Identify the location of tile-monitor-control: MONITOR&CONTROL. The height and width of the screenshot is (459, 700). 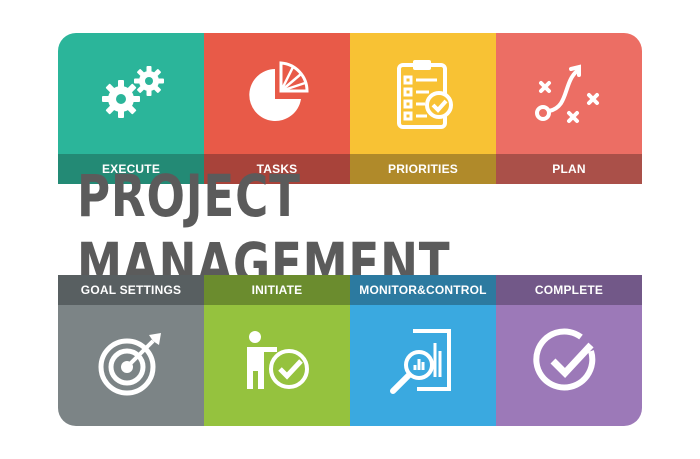
(423, 350).